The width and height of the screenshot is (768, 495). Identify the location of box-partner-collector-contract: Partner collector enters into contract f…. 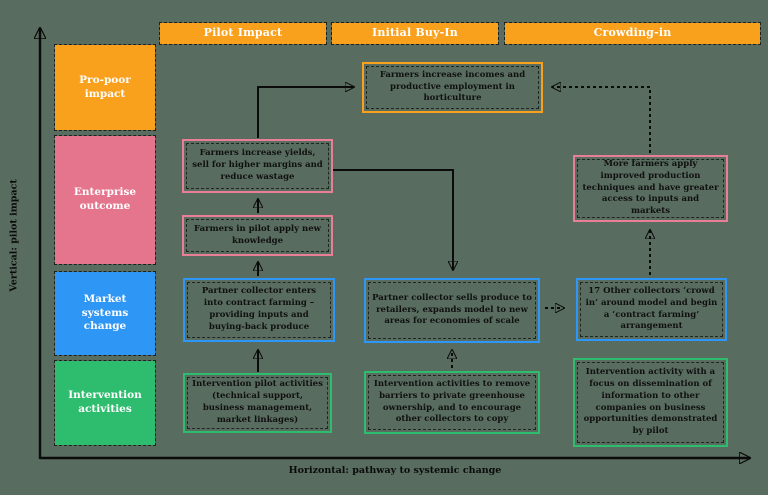
(259, 310).